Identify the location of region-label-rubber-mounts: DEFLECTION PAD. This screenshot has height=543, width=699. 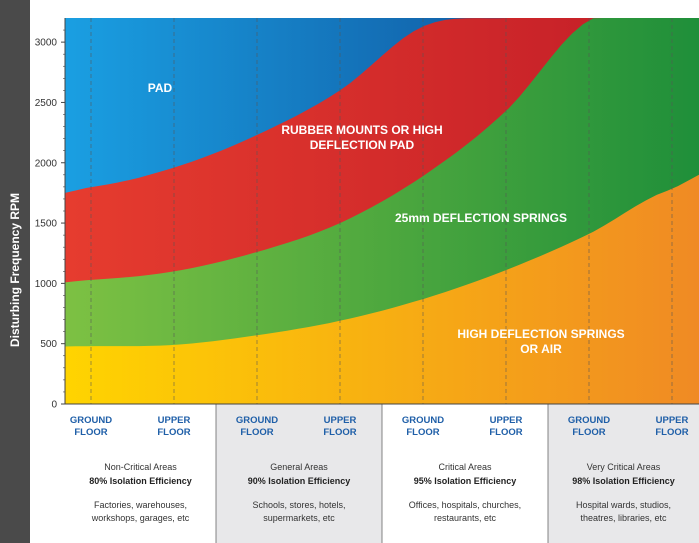
(362, 145).